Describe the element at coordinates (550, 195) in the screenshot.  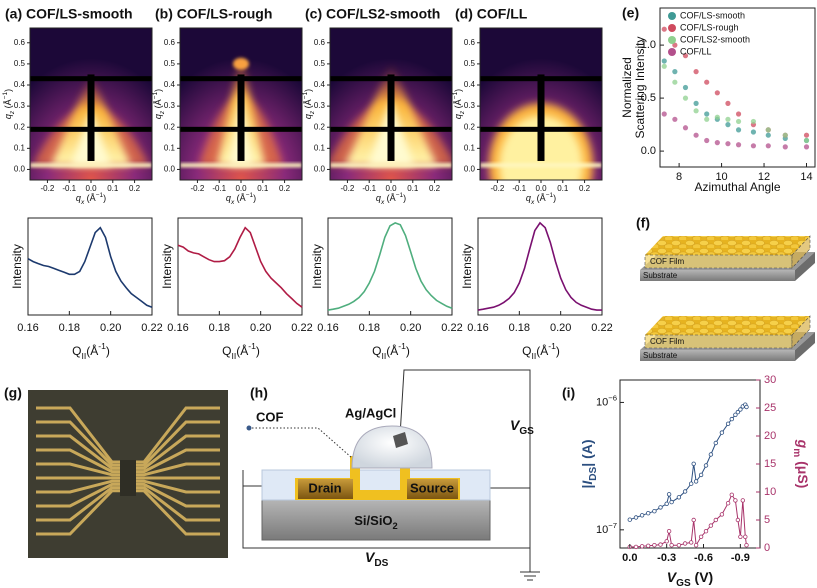
I see `qx-axis-label-part: −1` at that location.